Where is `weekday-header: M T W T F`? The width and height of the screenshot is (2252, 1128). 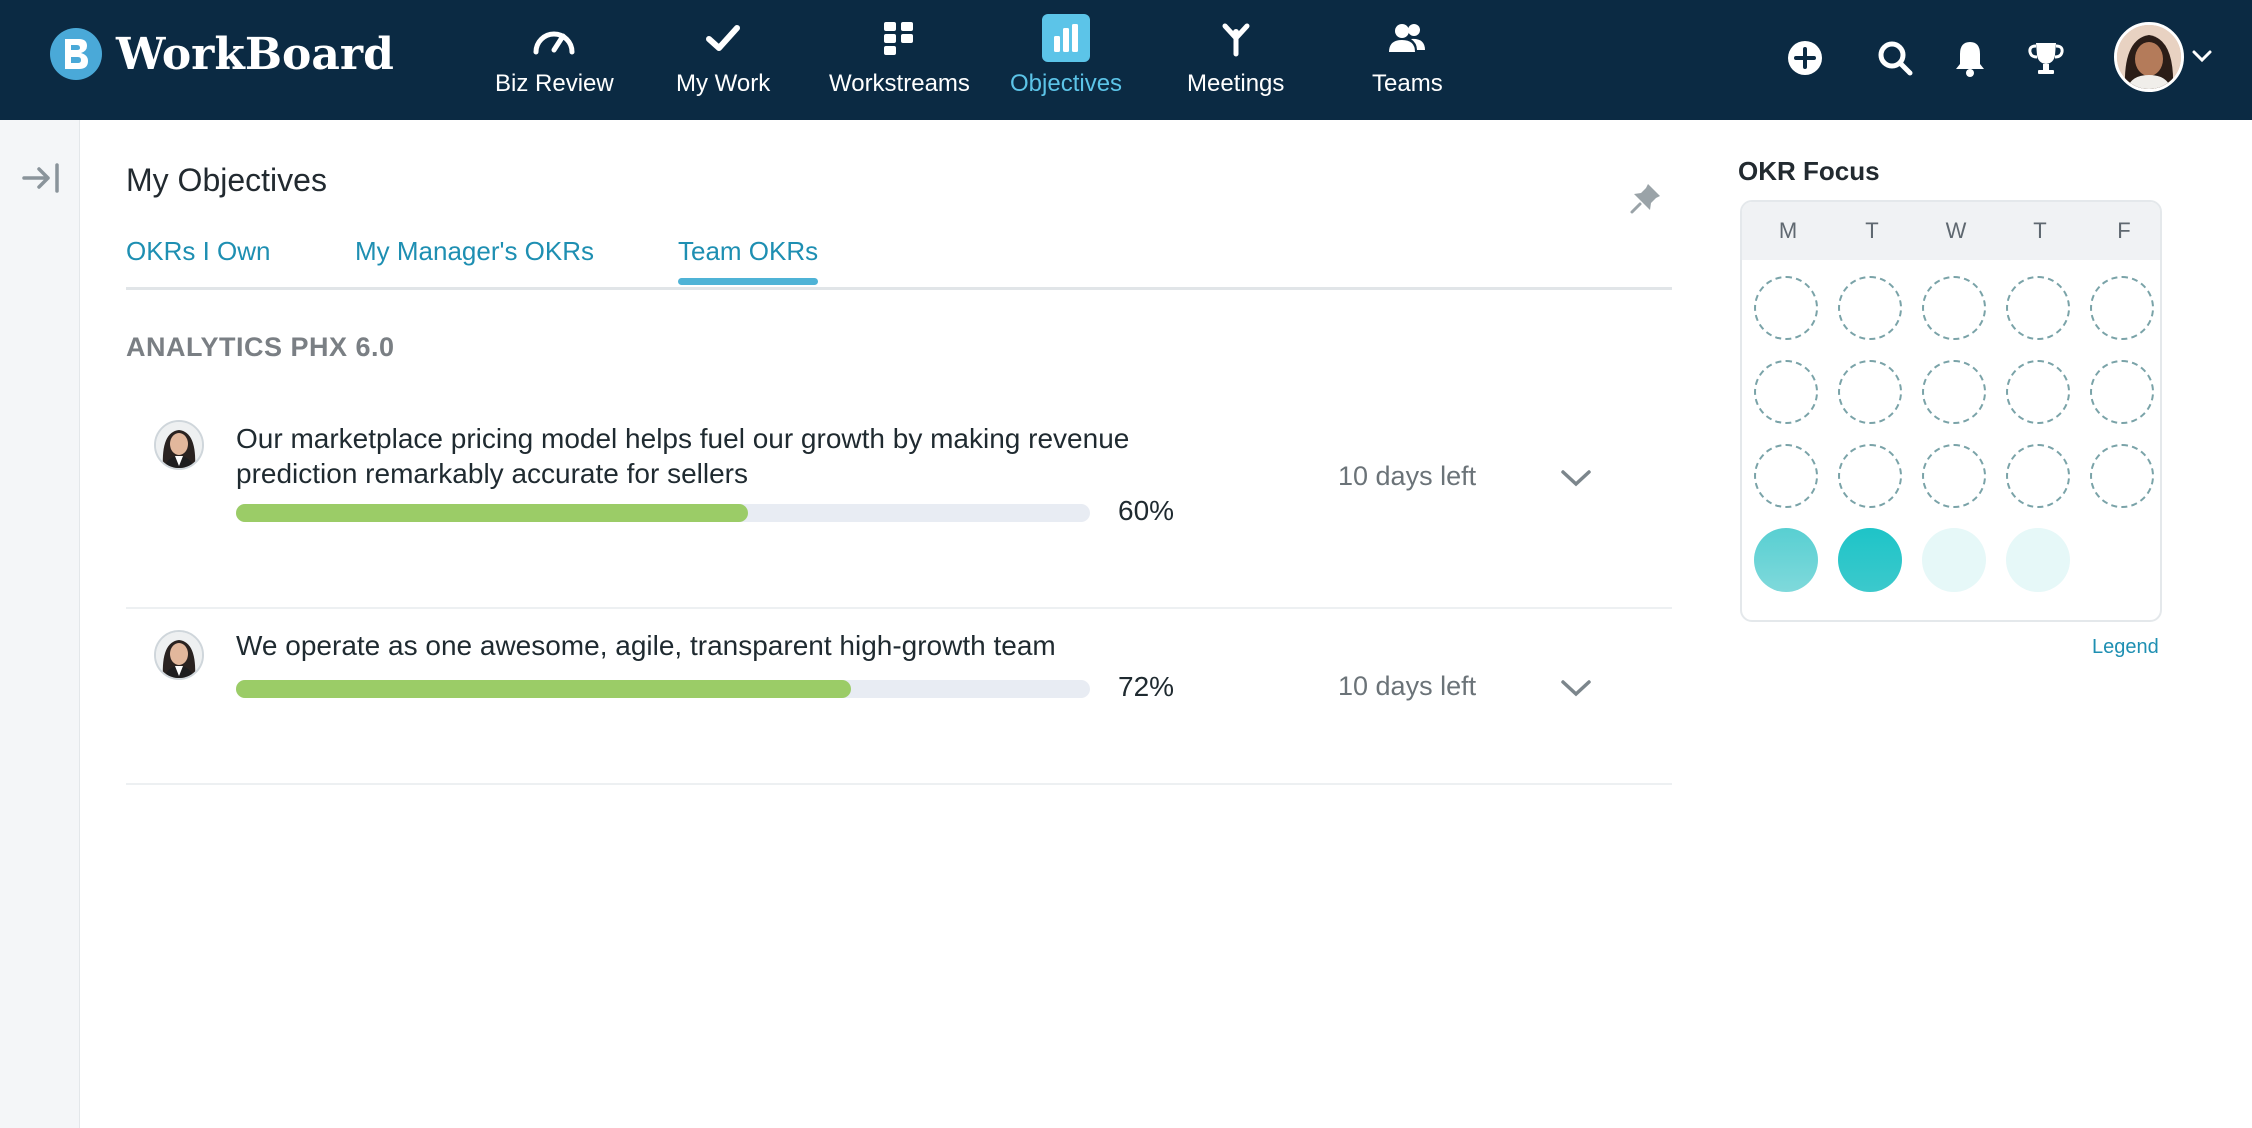
weekday-header: M T W T F is located at coordinates (1951, 231).